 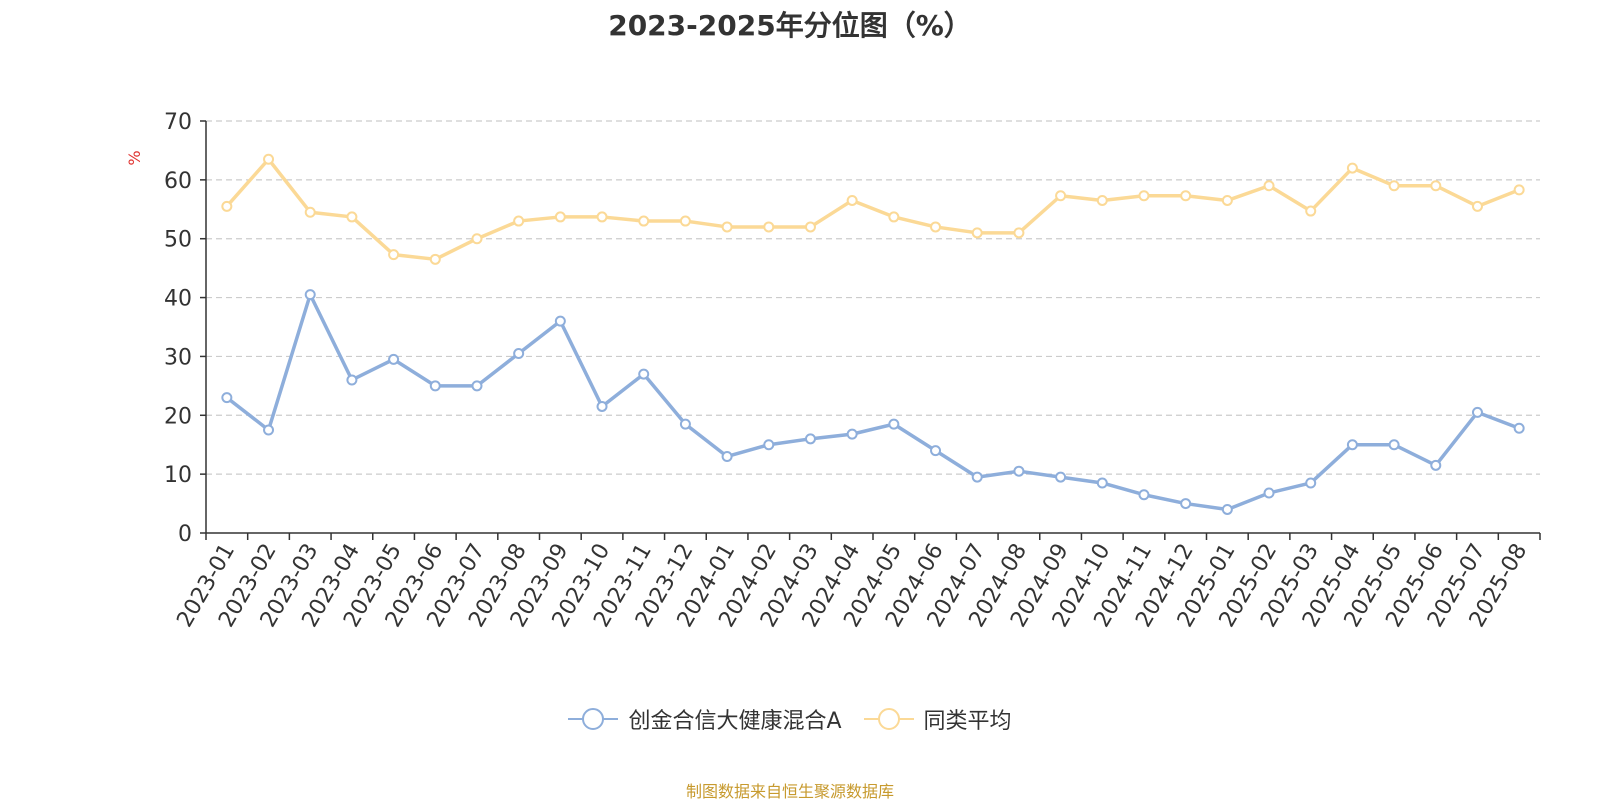 I want to click on y-tick-label: 70, so click(x=178, y=122).